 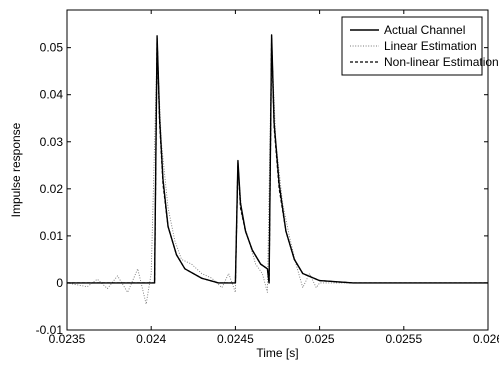 I want to click on y-tick-label: 0.04, so click(x=52, y=95).